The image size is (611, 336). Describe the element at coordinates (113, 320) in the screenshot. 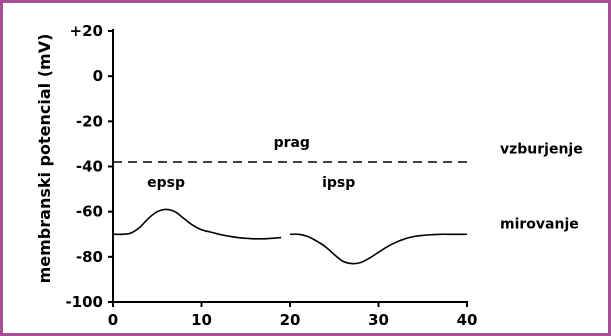

I see `x-tick-label: 0` at that location.